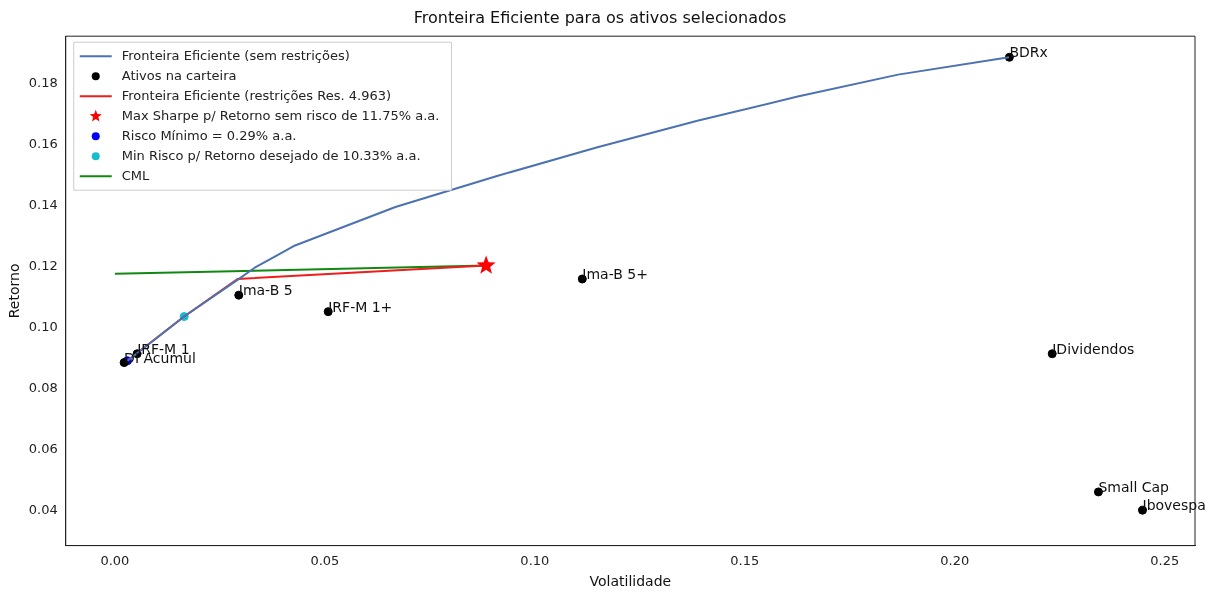 The image size is (1207, 598). Describe the element at coordinates (955, 560) in the screenshot. I see `x-tick-label: 0.20` at that location.